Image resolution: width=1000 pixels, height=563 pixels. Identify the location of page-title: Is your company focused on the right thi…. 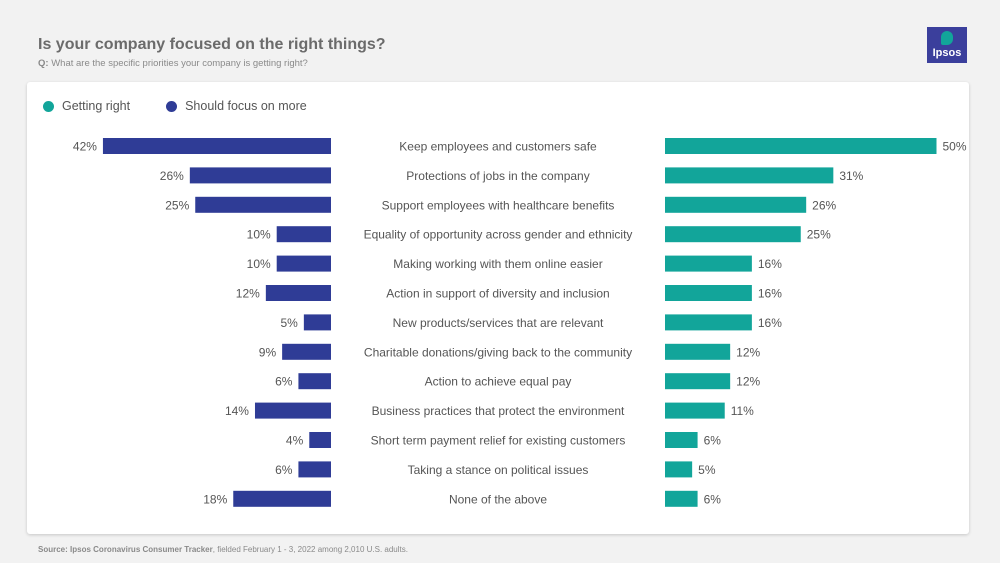
(212, 44).